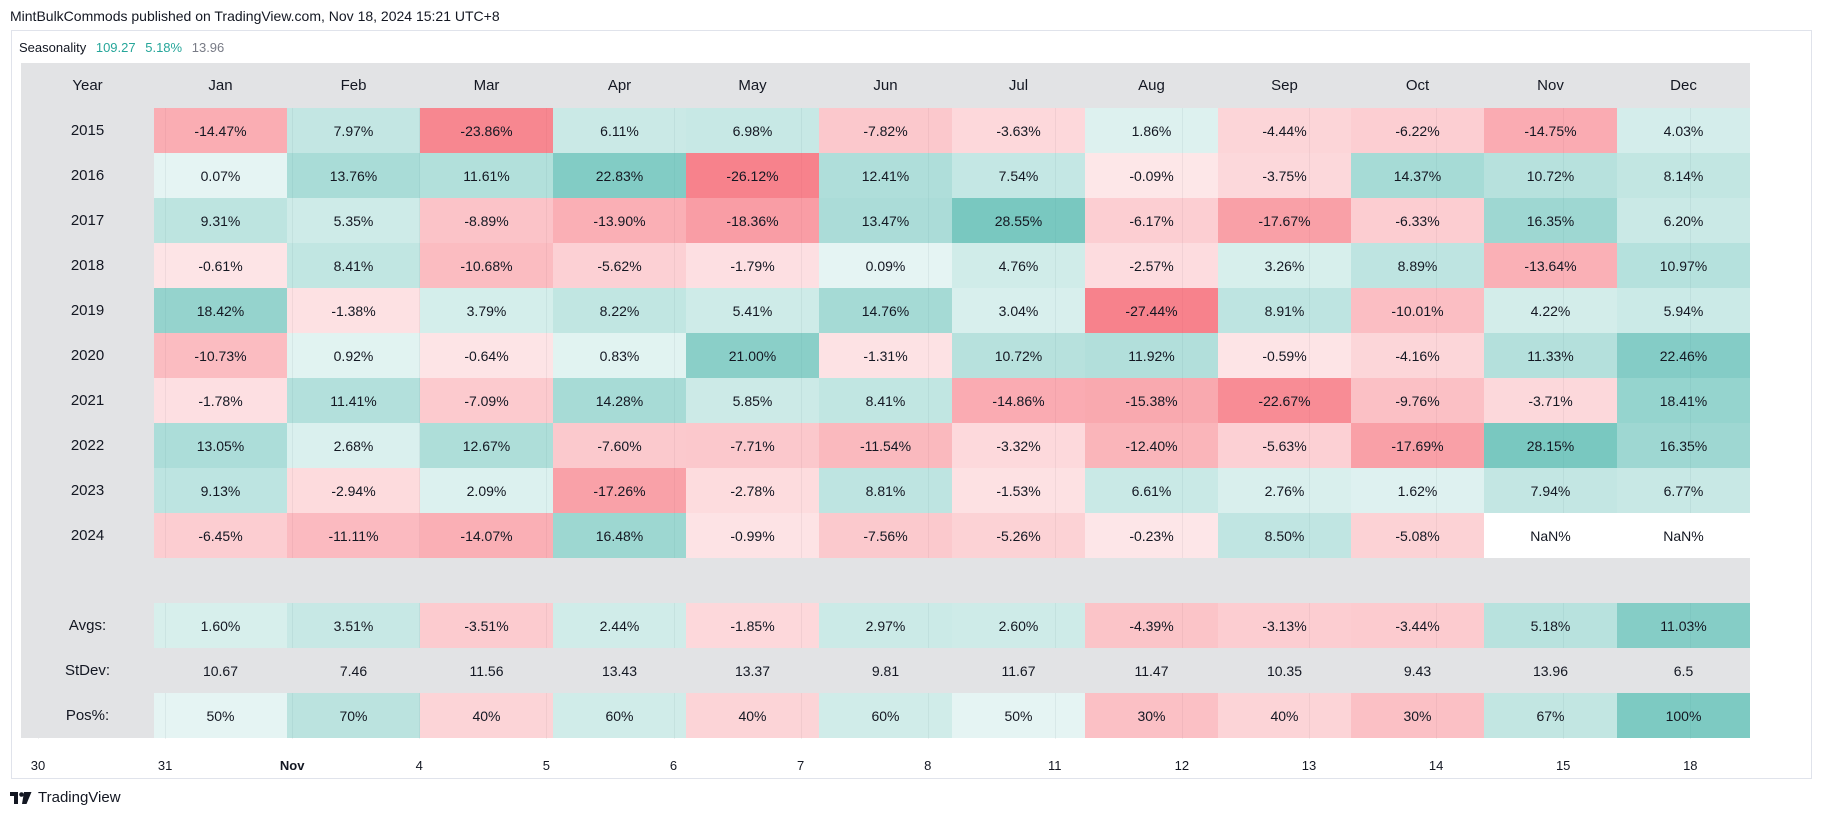  I want to click on value-cell: 13.47%, so click(885, 220).